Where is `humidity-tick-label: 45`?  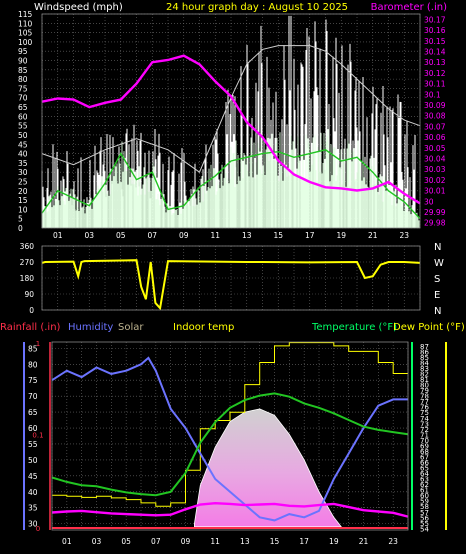
humidity-tick-label: 45 is located at coordinates (33, 476).